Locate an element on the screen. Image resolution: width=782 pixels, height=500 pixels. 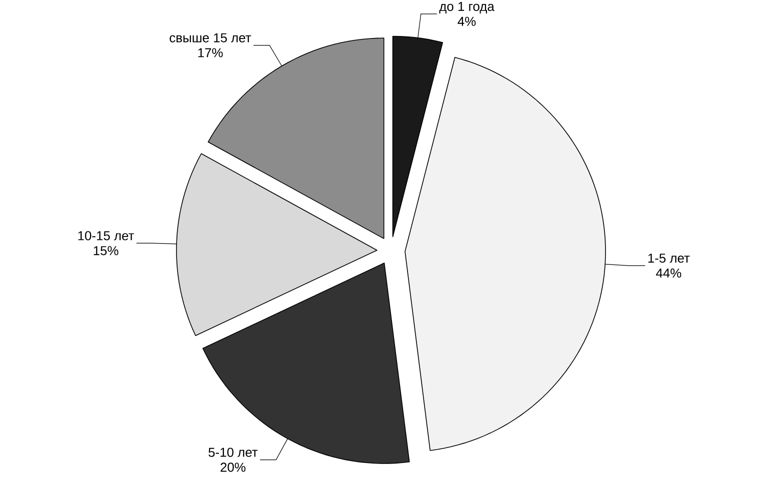
data-label: 15% is located at coordinates (106, 251).